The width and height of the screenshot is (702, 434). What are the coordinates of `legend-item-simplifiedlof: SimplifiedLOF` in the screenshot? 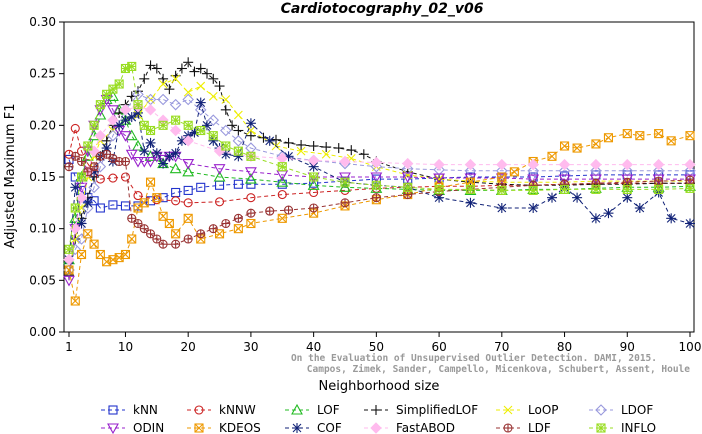 It's located at (421, 410).